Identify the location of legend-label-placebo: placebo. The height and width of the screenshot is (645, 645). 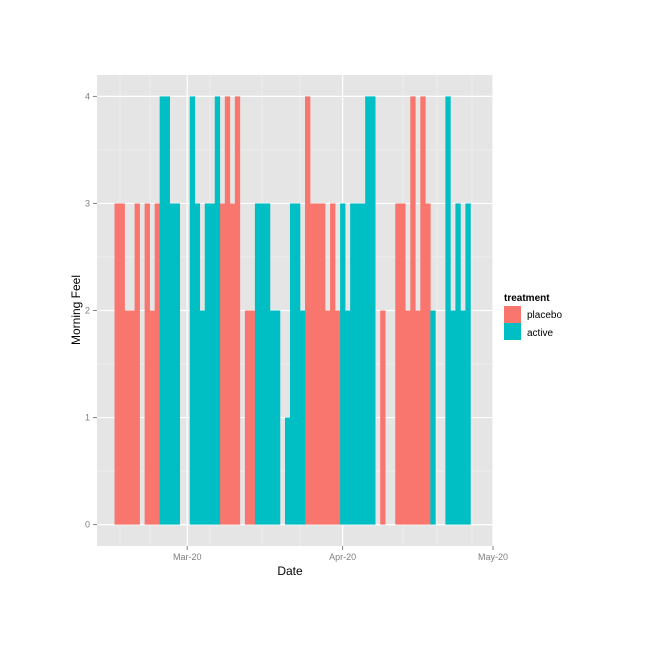
(544, 315).